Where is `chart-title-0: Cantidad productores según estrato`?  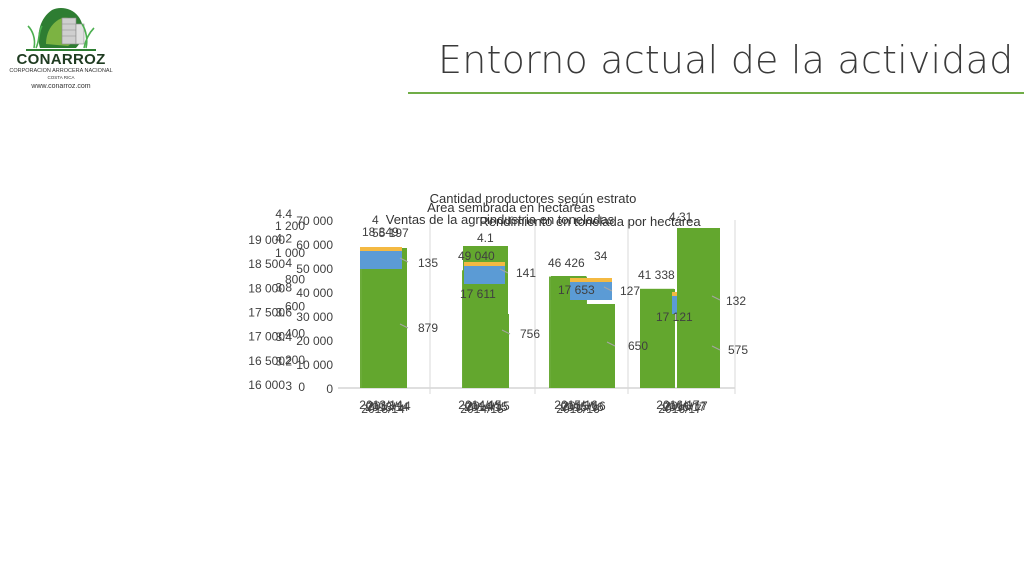 chart-title-0: Cantidad productores según estrato is located at coordinates (533, 198).